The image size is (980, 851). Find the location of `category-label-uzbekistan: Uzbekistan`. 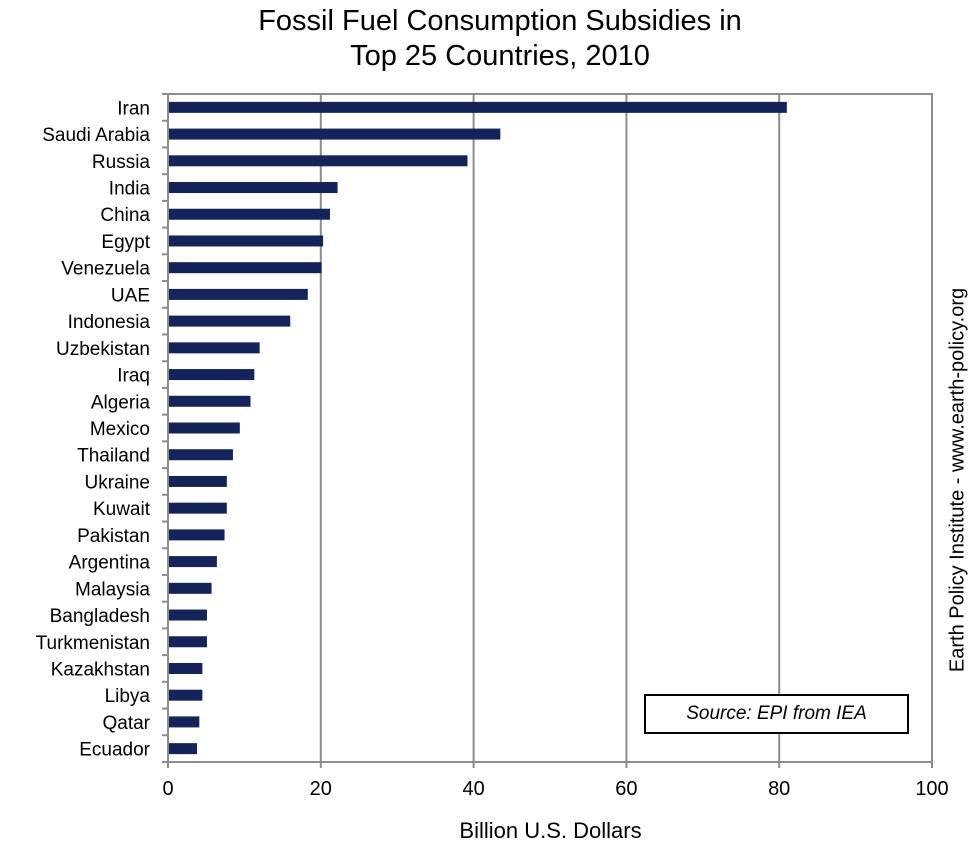

category-label-uzbekistan: Uzbekistan is located at coordinates (103, 349).